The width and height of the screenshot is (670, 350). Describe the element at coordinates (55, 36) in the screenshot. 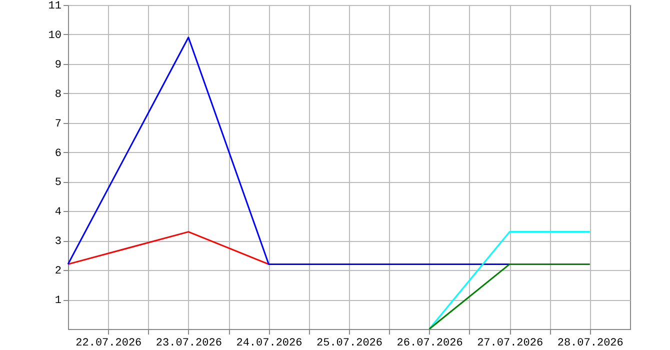

I see `y-tick-label: 10` at that location.